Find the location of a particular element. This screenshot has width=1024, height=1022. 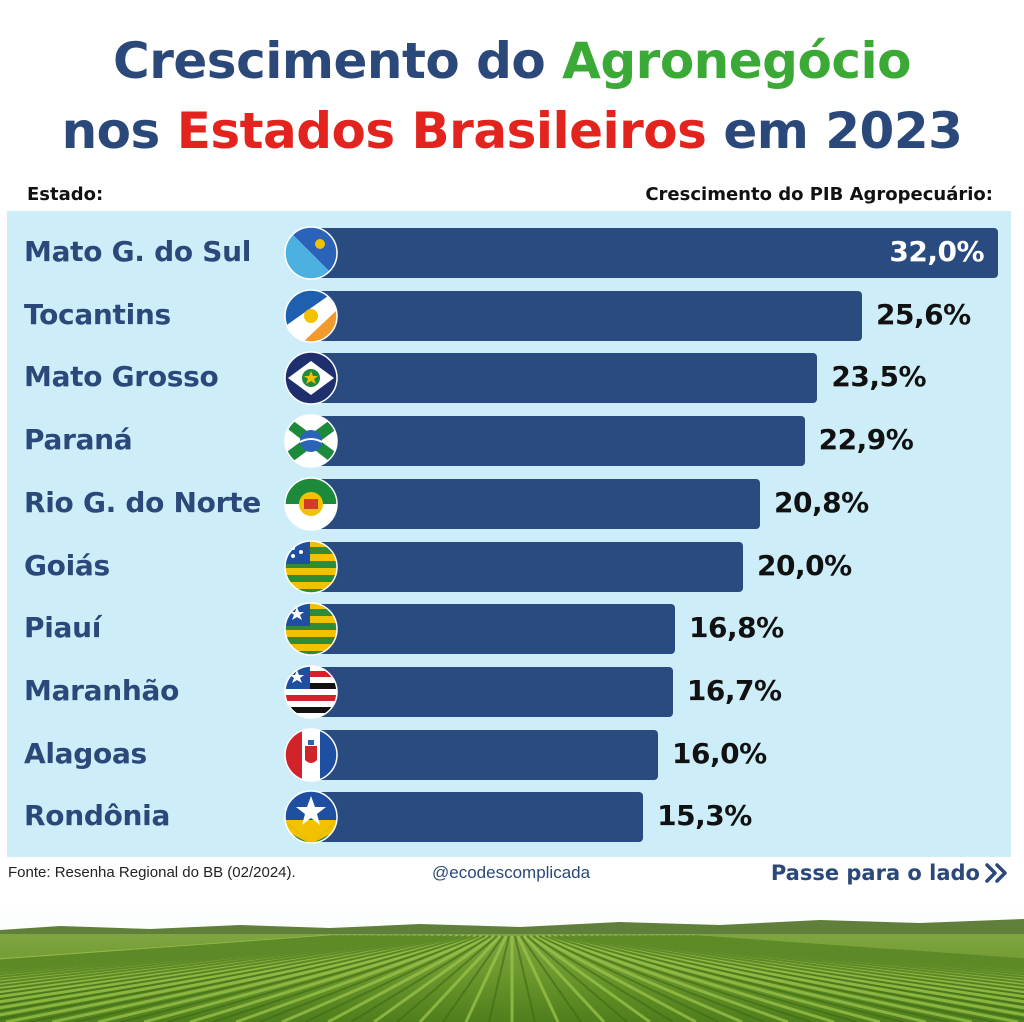

value-label: 23,5% is located at coordinates (879, 377).